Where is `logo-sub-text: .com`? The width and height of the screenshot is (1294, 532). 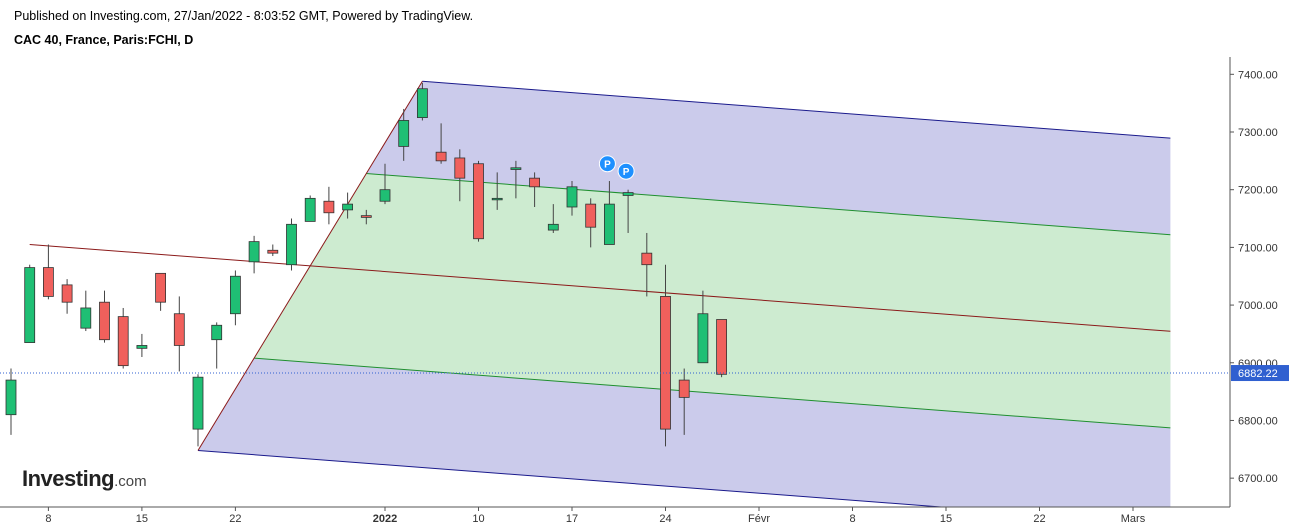
logo-sub-text: .com is located at coordinates (130, 481).